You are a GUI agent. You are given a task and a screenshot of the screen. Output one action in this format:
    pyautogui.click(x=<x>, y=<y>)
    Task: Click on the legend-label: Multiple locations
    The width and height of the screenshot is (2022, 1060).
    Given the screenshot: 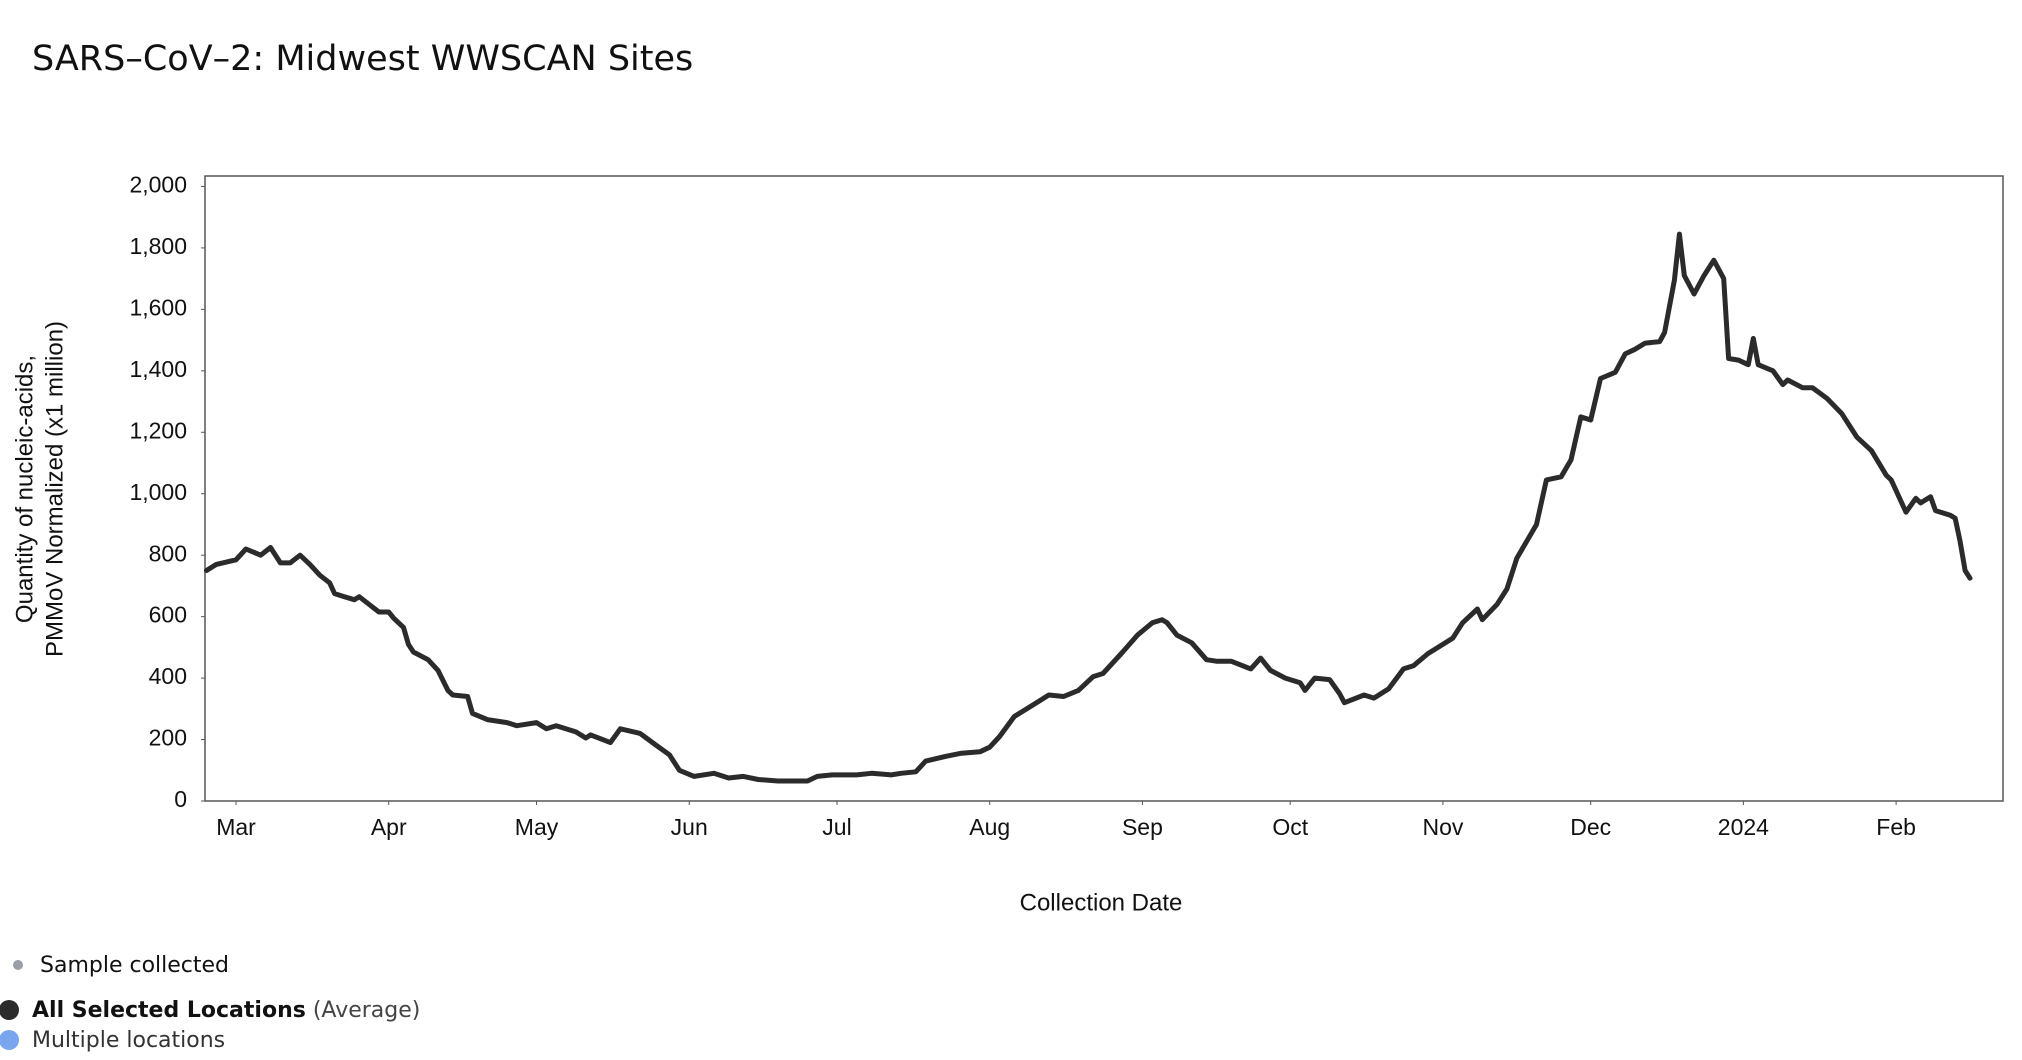 What is the action you would take?
    pyautogui.click(x=128, y=1040)
    